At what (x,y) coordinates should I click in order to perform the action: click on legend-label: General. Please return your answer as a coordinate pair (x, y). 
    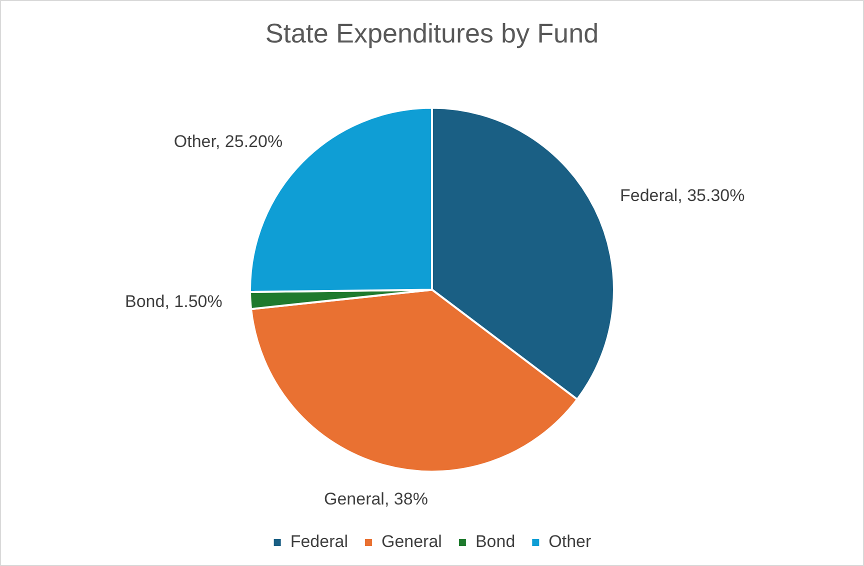
    Looking at the image, I should click on (411, 542).